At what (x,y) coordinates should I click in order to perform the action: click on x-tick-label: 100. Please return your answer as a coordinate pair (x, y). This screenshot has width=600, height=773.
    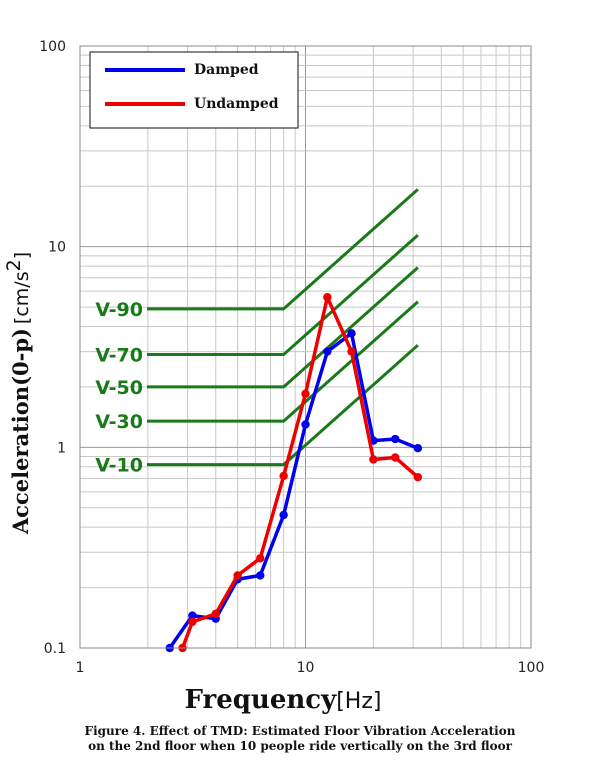
    Looking at the image, I should click on (531, 668).